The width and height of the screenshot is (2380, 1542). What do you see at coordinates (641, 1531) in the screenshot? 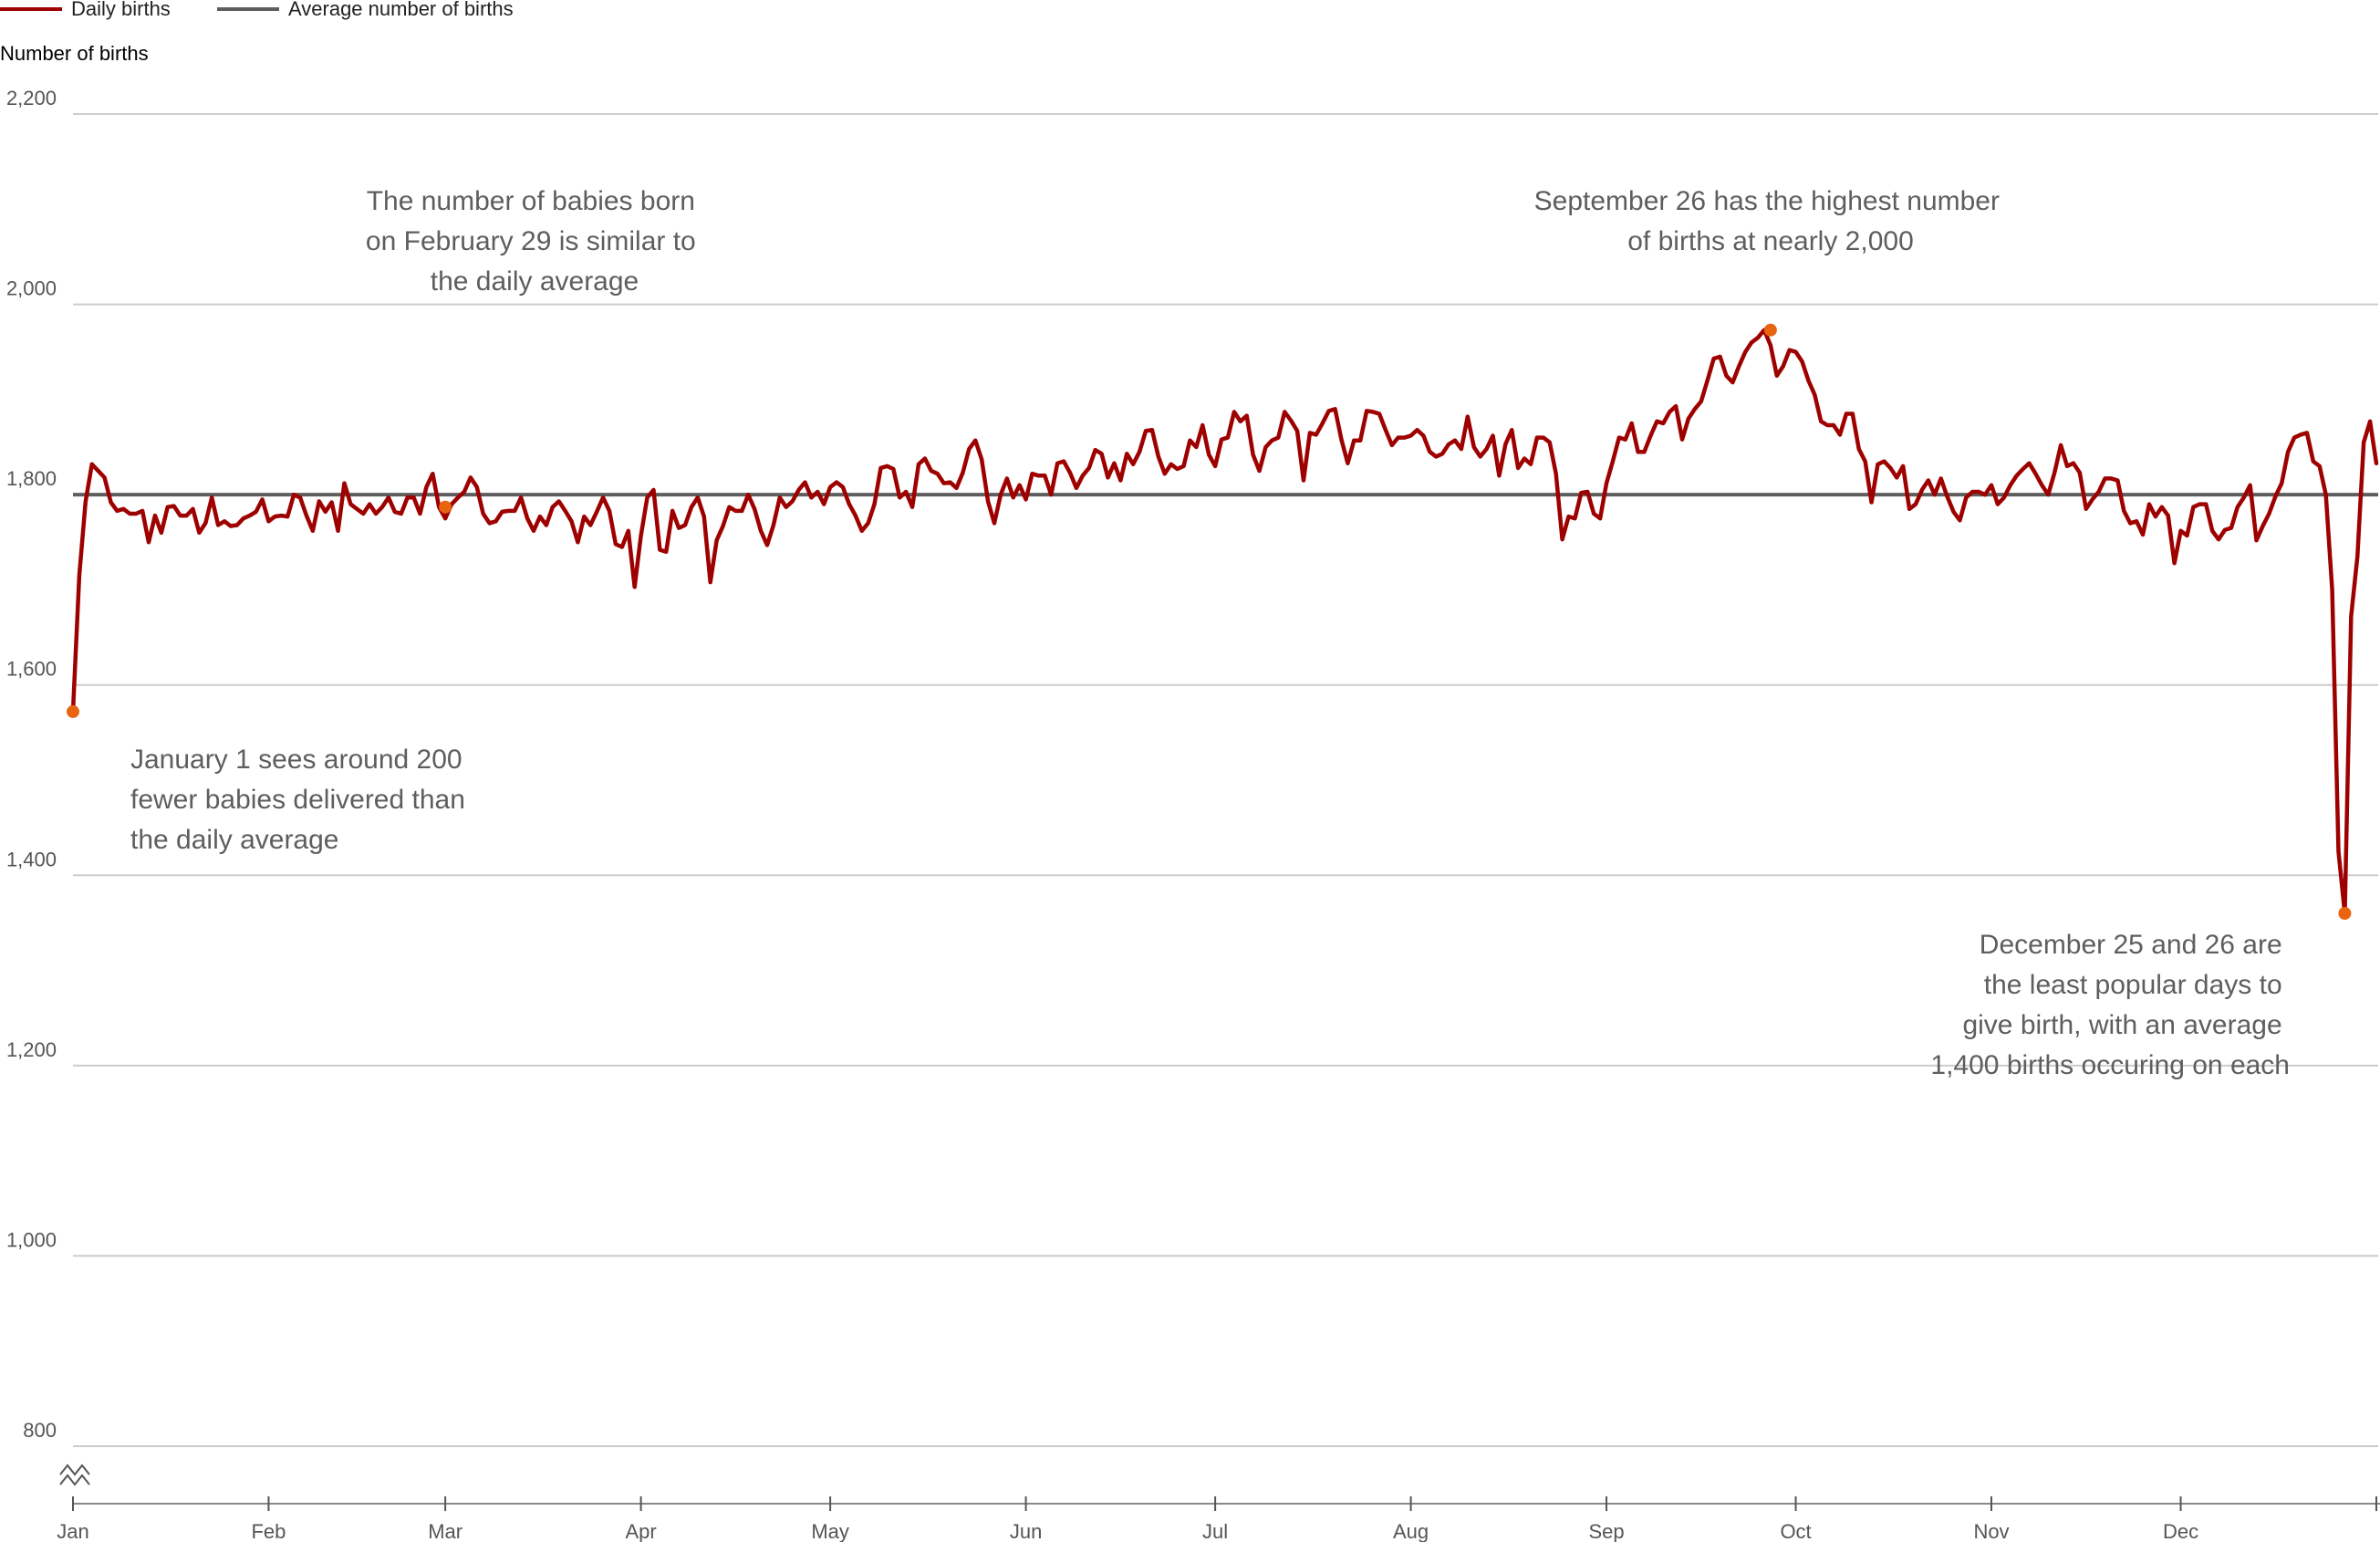
I see `x-tick-label: Apr` at bounding box center [641, 1531].